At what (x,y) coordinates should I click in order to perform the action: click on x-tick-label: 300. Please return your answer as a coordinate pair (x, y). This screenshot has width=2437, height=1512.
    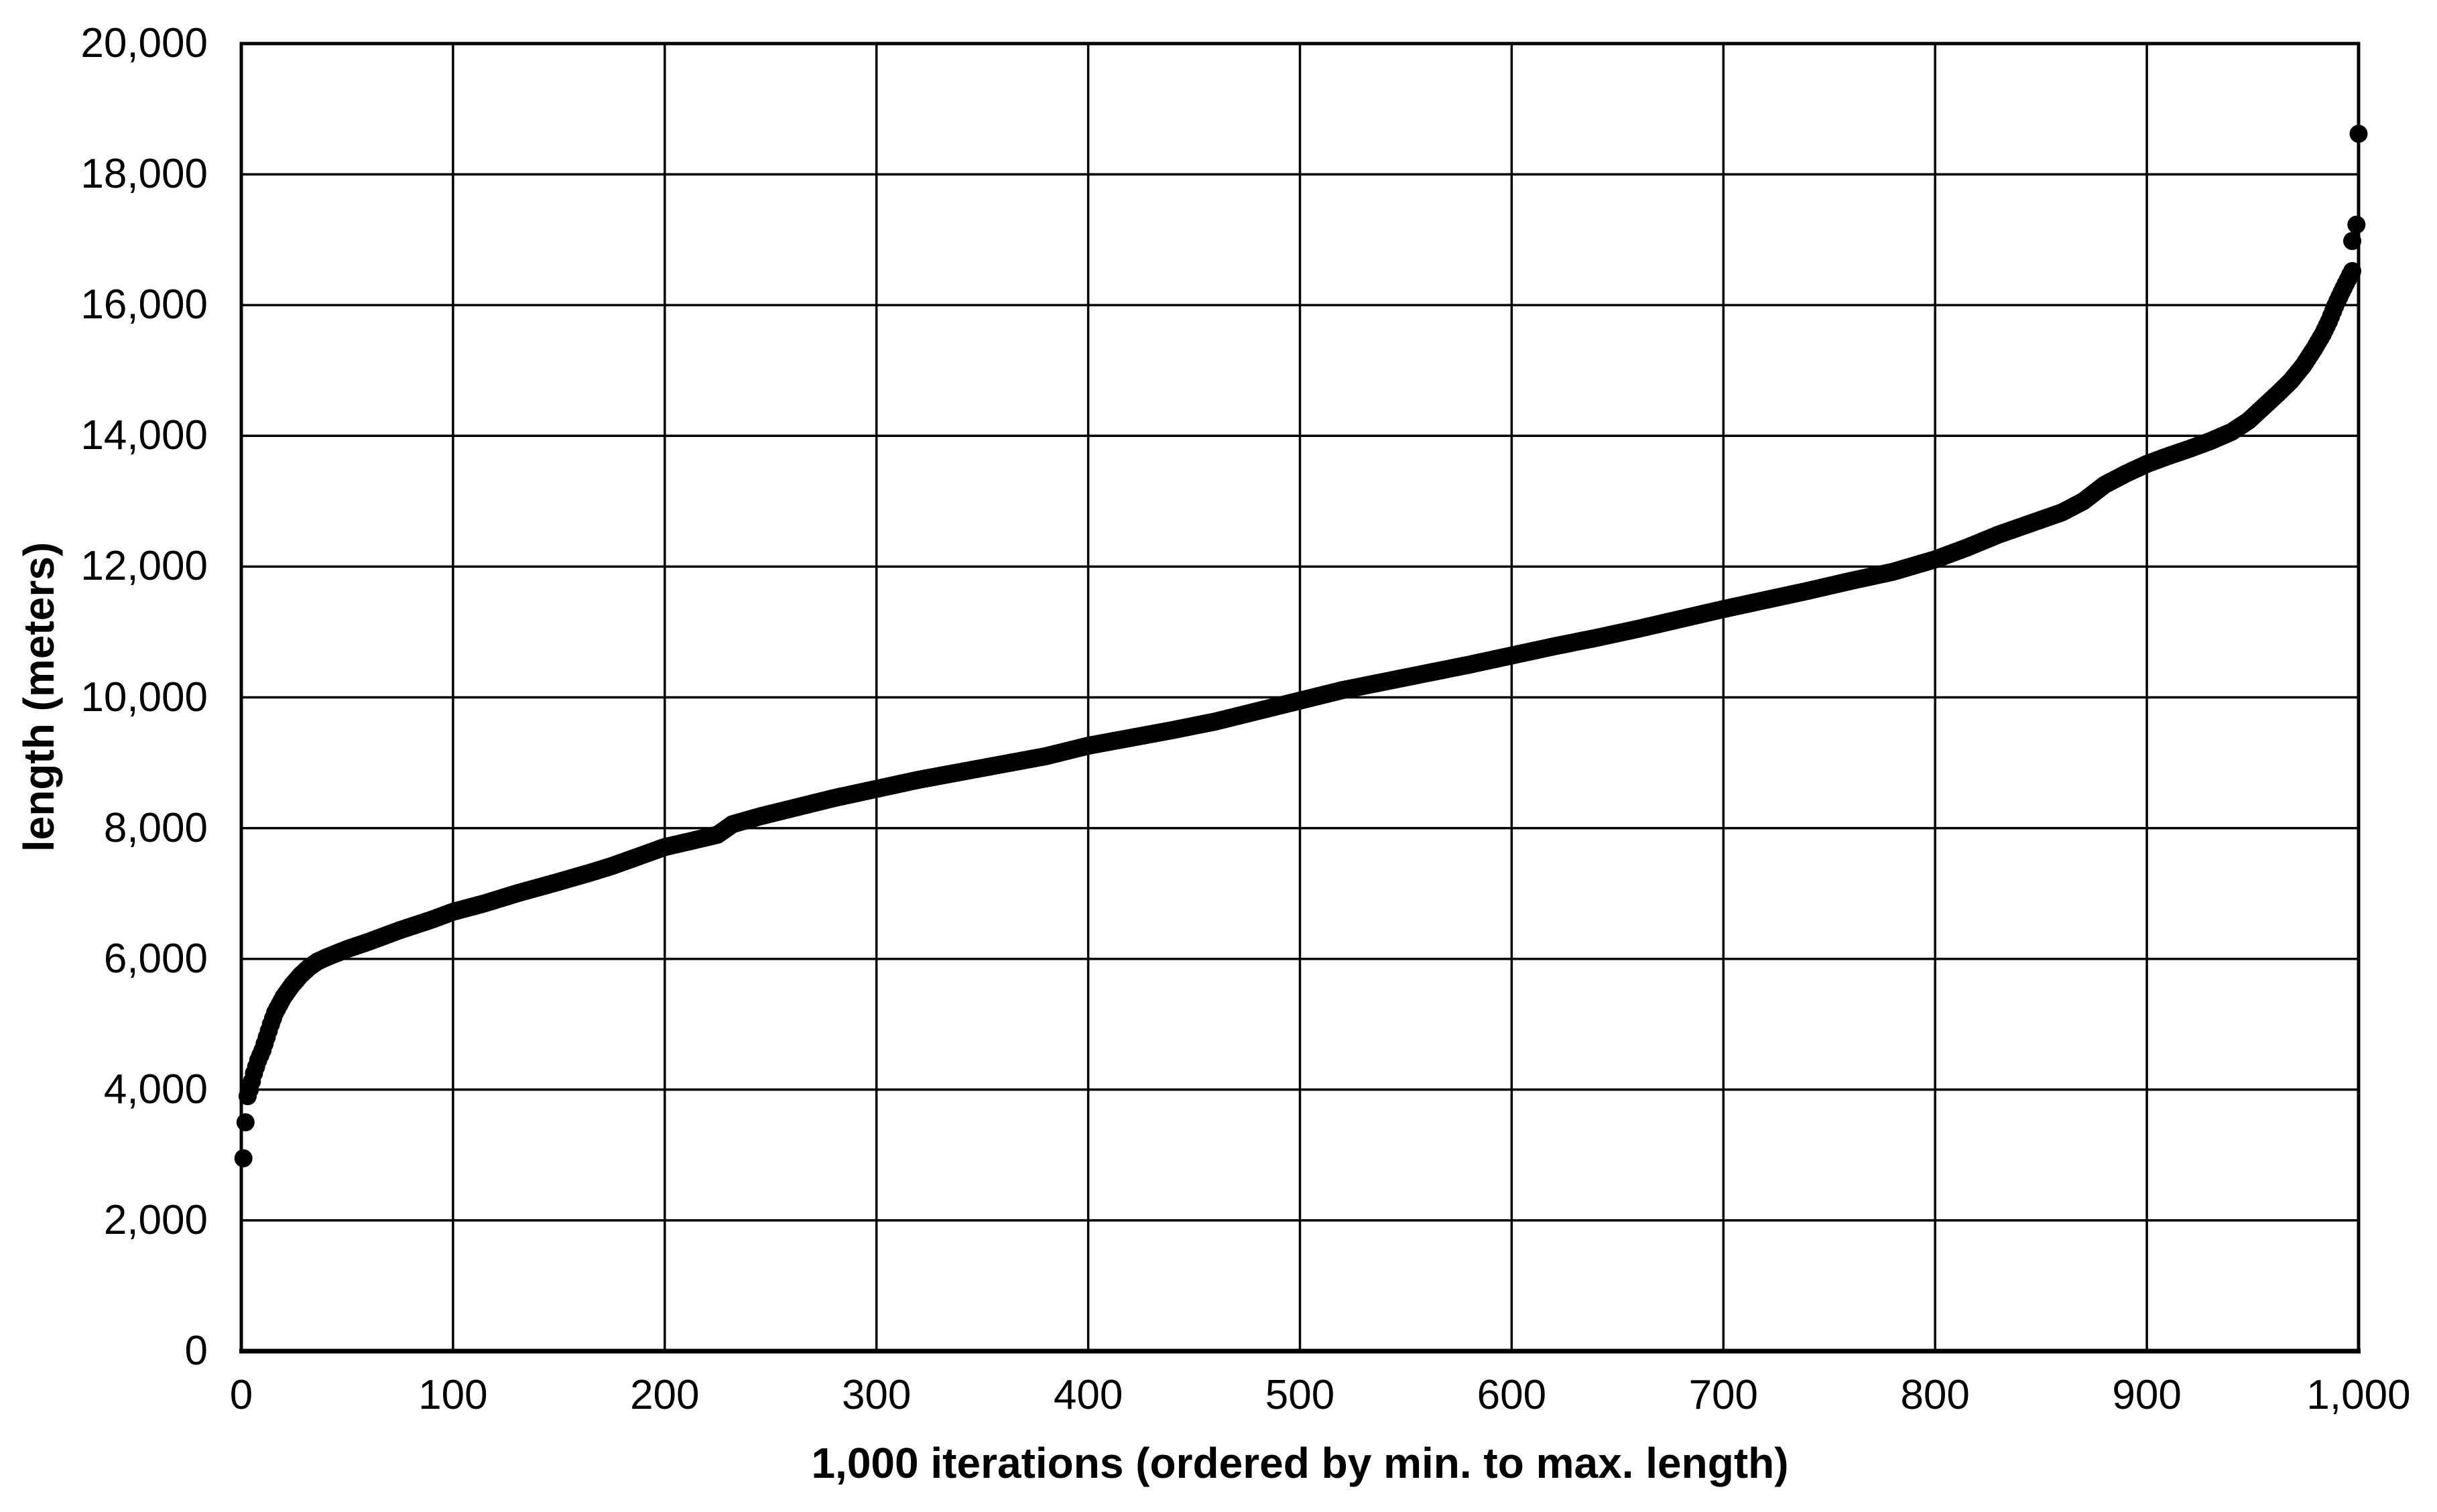
    Looking at the image, I should click on (877, 1395).